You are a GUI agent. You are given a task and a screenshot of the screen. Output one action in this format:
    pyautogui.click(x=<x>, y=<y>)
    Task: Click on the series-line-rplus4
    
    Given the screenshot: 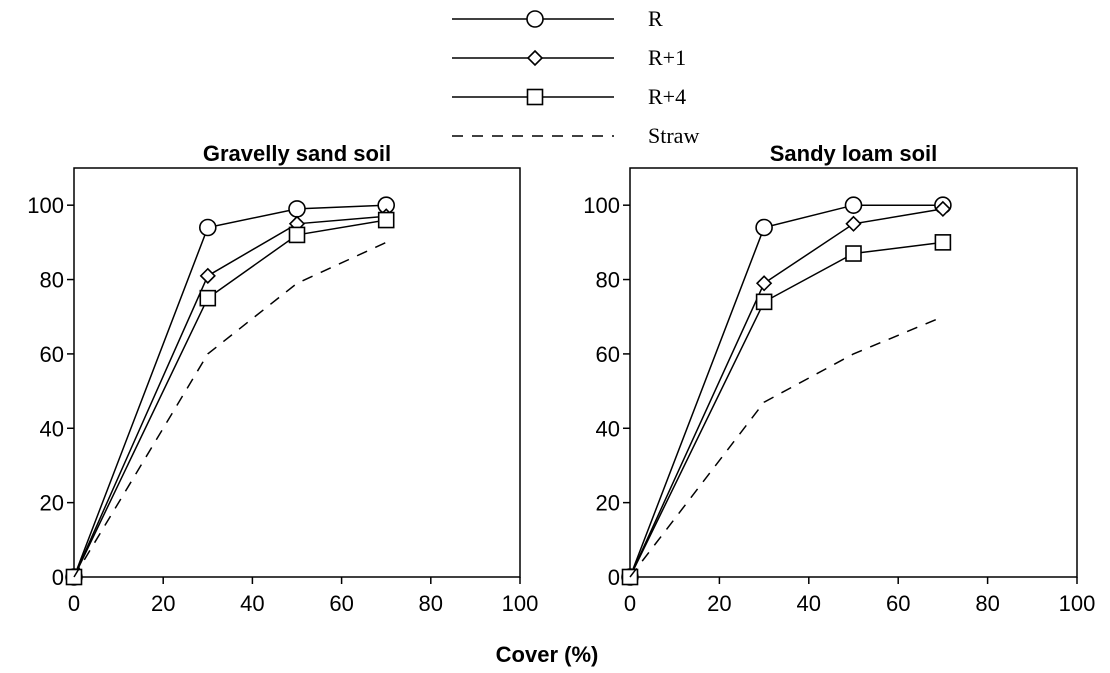 What is the action you would take?
    pyautogui.click(x=786, y=409)
    